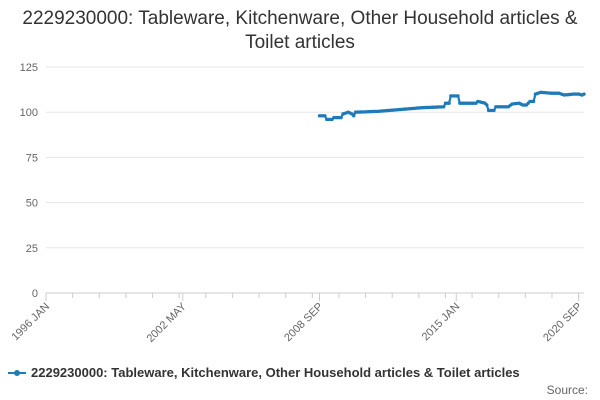 The width and height of the screenshot is (600, 400). What do you see at coordinates (32, 204) in the screenshot?
I see `y-tick-label: 50` at bounding box center [32, 204].